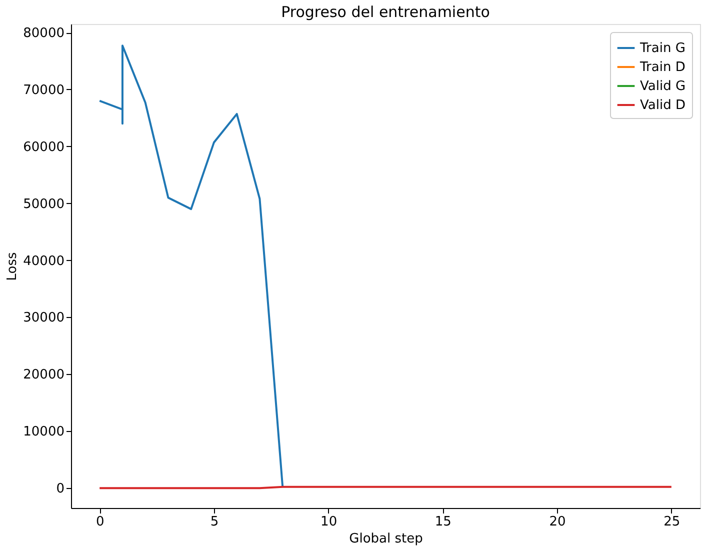 Image resolution: width=719 pixels, height=559 pixels. Describe the element at coordinates (557, 522) in the screenshot. I see `x-tick-label: 20` at that location.